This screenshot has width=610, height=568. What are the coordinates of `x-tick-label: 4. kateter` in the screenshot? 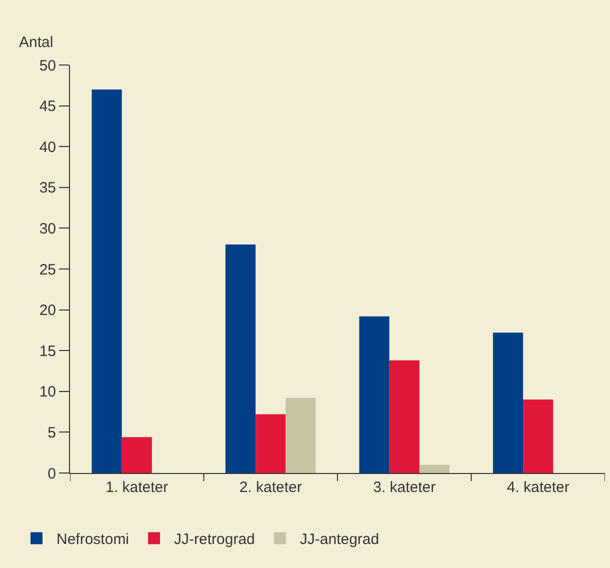 It's located at (538, 487).